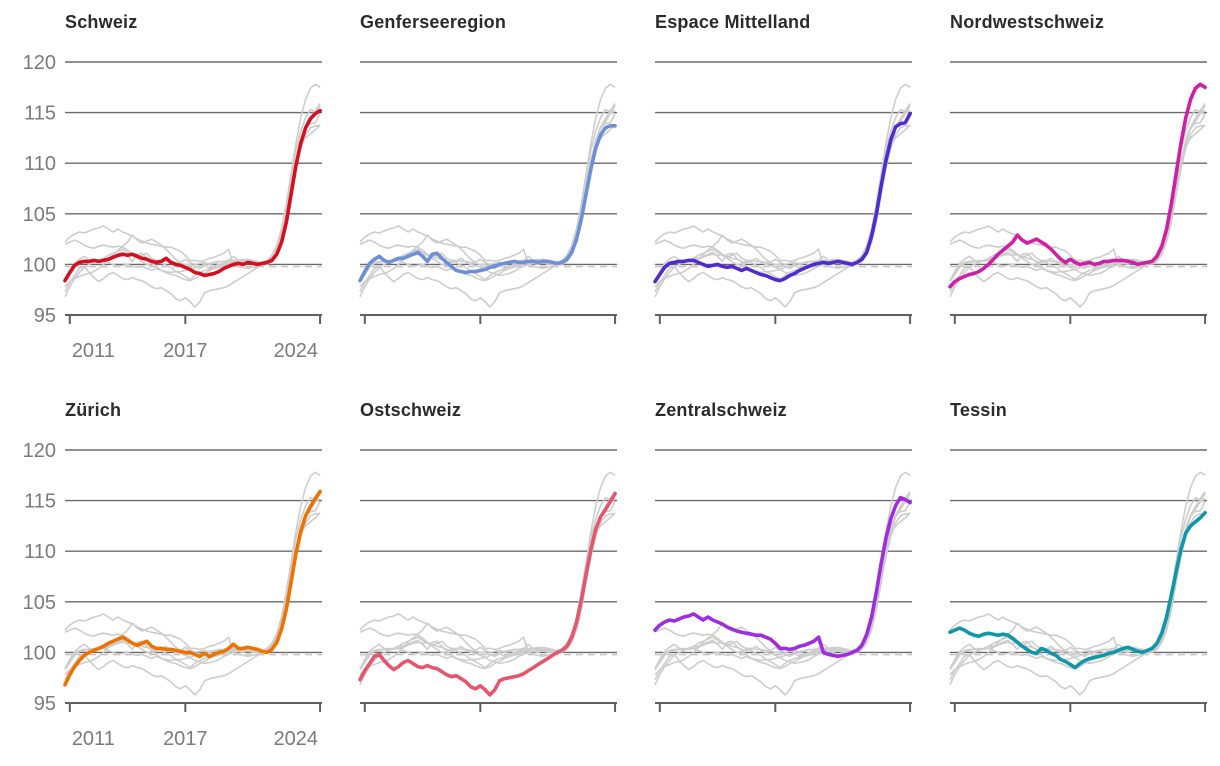 This screenshot has width=1220, height=766. I want to click on panel-schweiz: Schweiz 95 100 105 110 115 120 2011 2017 2024, so click(165, 189).